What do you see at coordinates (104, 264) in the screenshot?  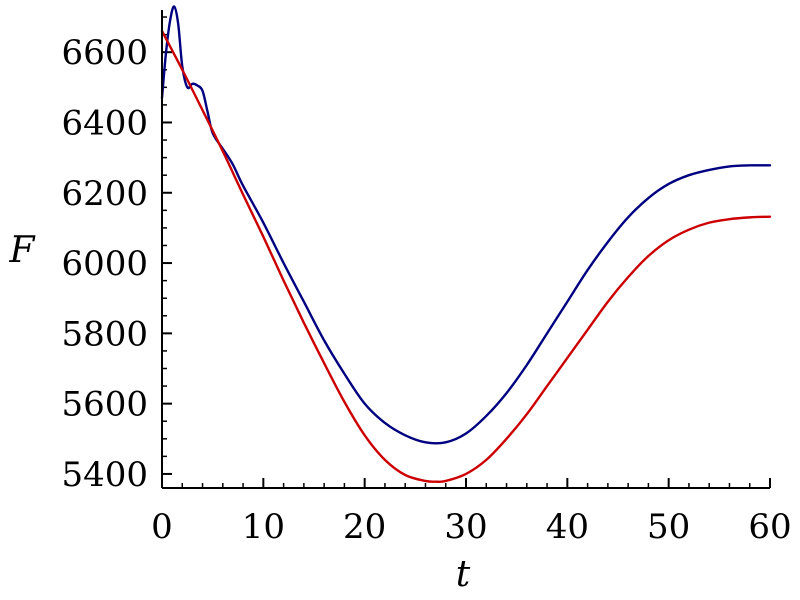 I see `y-tick-label: 6000` at bounding box center [104, 264].